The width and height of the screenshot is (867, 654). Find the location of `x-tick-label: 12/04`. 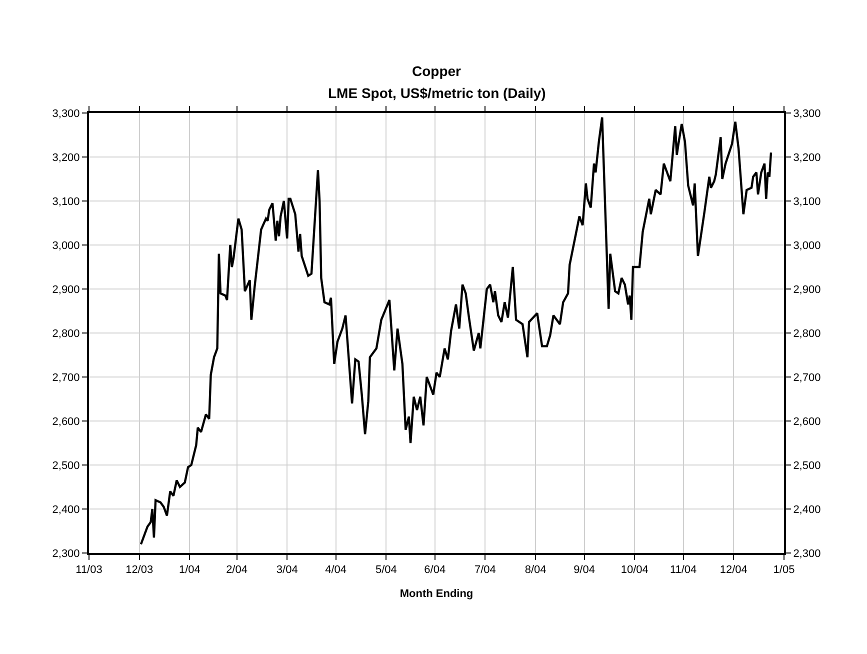

x-tick-label: 12/04 is located at coordinates (734, 570).